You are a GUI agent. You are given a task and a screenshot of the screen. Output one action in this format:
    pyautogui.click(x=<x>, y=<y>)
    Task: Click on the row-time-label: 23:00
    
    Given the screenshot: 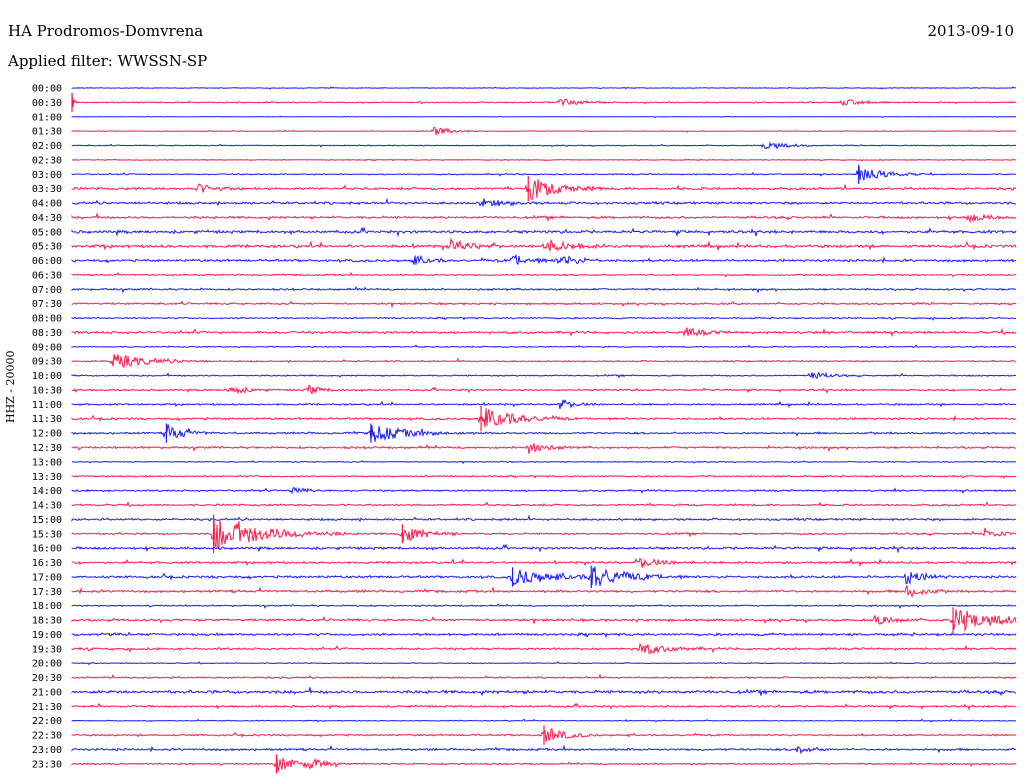 What is the action you would take?
    pyautogui.click(x=47, y=750)
    